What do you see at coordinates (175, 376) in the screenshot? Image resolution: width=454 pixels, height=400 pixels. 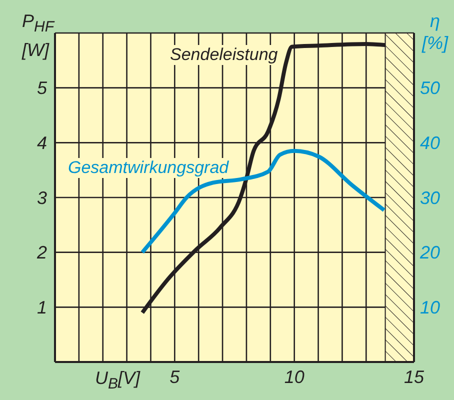 I see `x-tick-label: 5` at bounding box center [175, 376].